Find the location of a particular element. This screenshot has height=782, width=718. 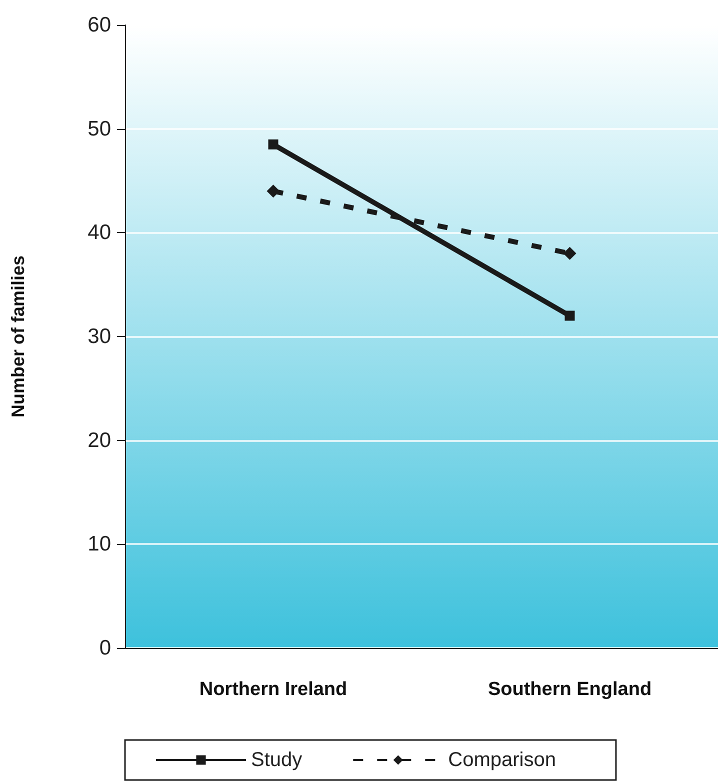

y-tick-label: 10 is located at coordinates (99, 544).